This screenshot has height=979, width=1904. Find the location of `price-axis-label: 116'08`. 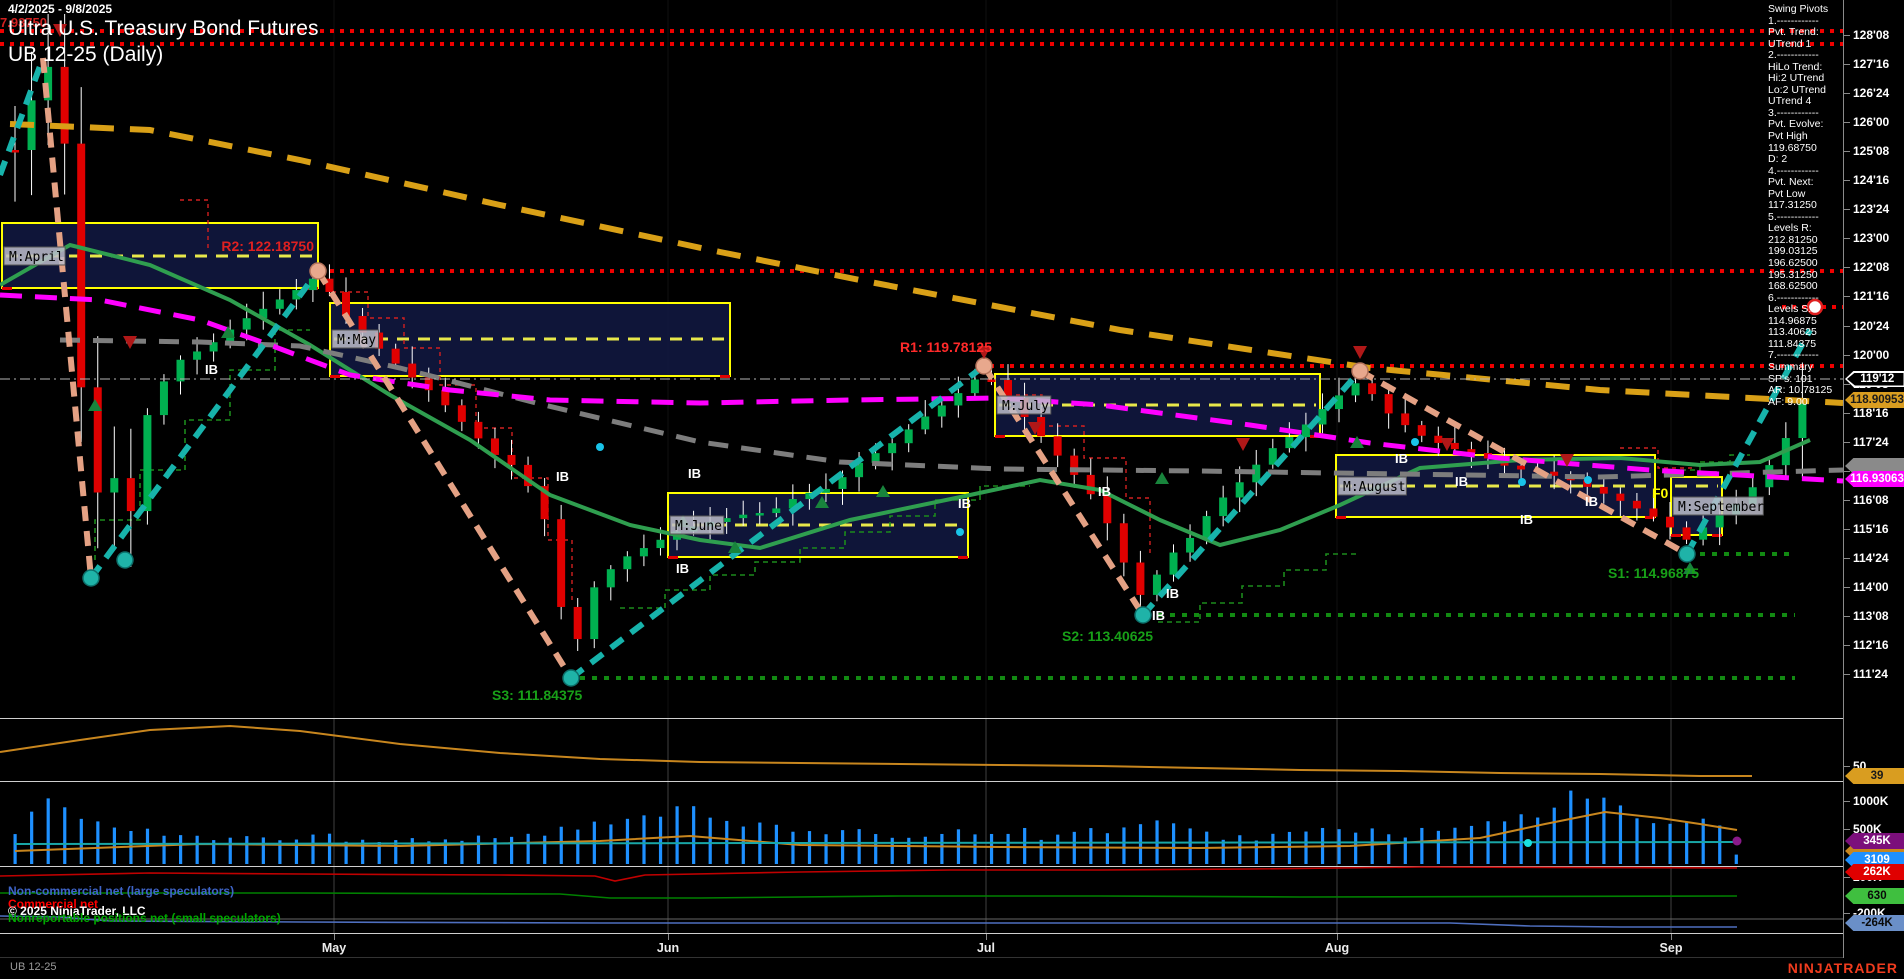

price-axis-label: 116'08 is located at coordinates (1871, 499).